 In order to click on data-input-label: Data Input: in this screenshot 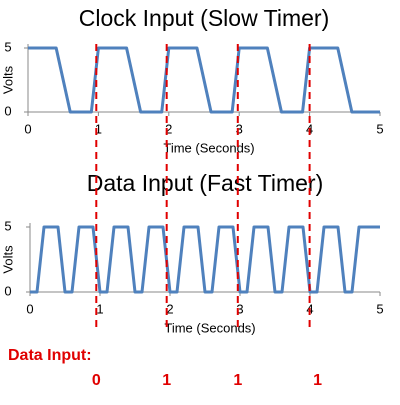, I will do `click(50, 355)`.